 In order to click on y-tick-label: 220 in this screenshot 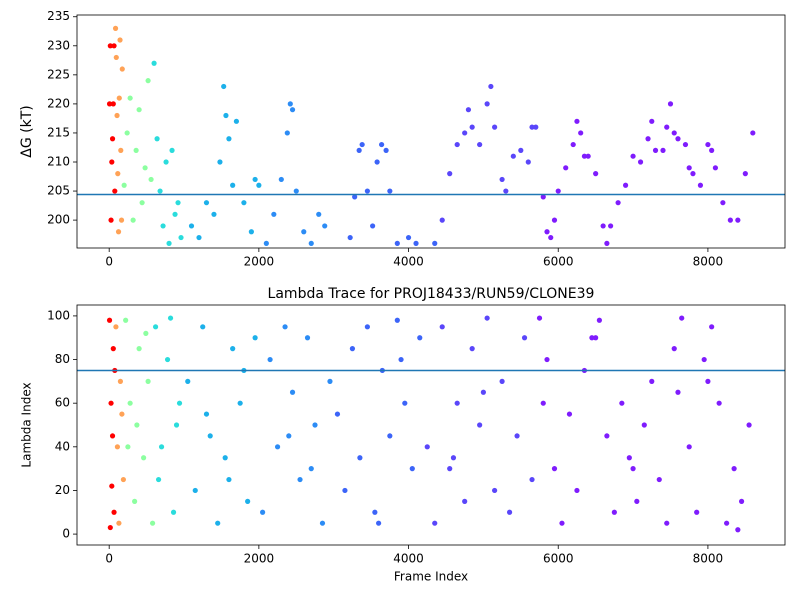, I will do `click(58, 103)`.